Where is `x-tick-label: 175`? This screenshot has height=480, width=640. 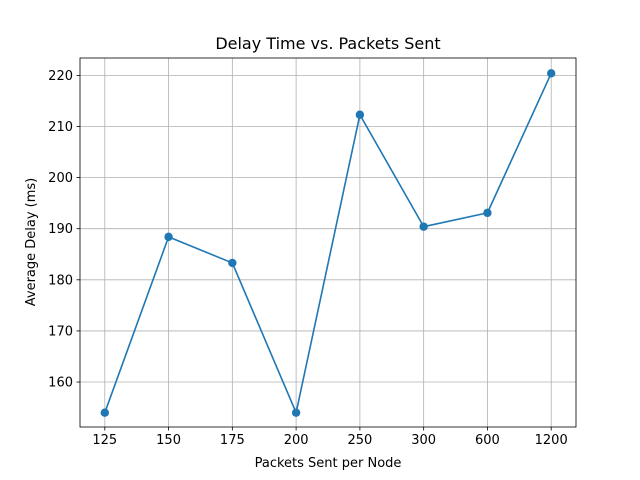
x-tick-label: 175 is located at coordinates (232, 440).